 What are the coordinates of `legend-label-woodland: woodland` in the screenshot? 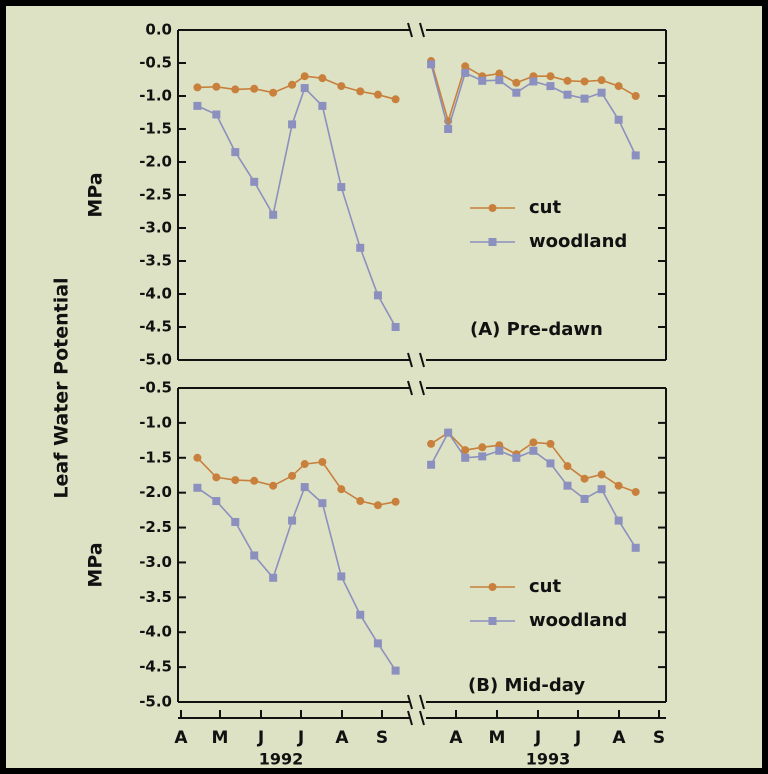 It's located at (578, 241).